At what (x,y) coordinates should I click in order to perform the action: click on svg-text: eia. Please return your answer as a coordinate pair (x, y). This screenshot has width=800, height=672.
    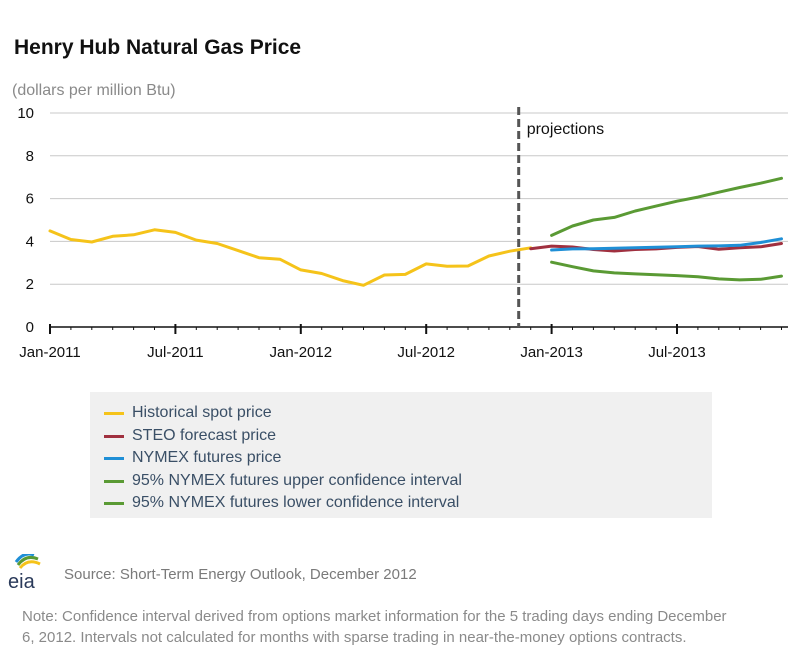
    Looking at the image, I should click on (22, 582).